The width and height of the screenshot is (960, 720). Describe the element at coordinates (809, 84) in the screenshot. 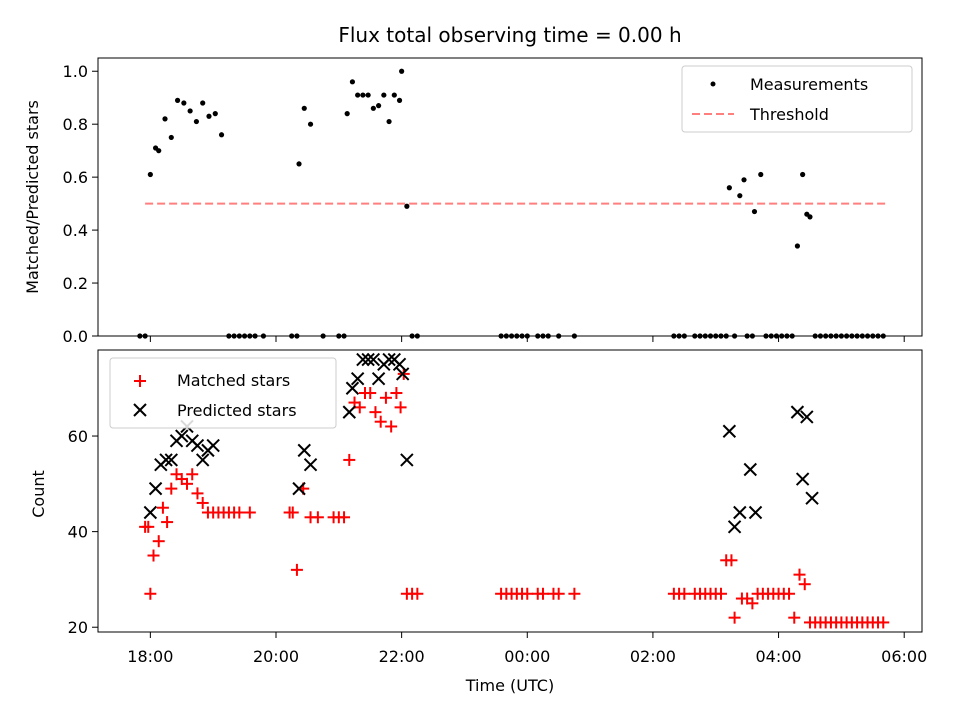

I see `legend-measurements-label: Measurements` at that location.